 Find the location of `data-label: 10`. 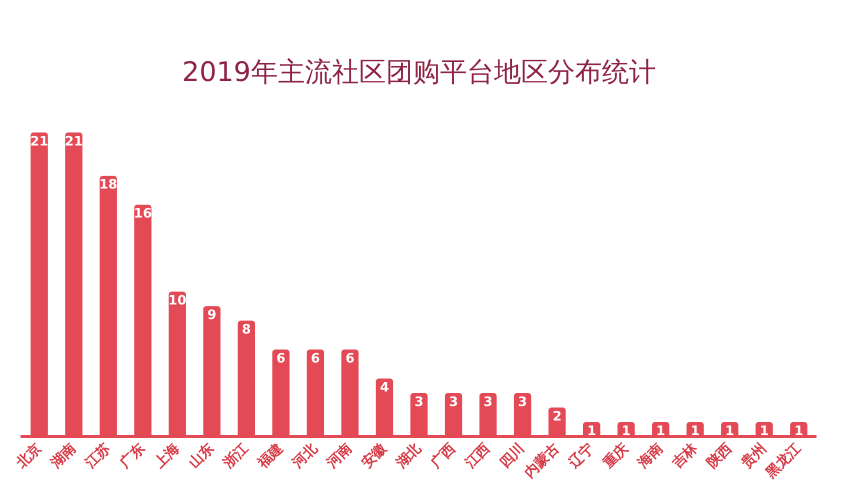

data-label: 10 is located at coordinates (177, 301).